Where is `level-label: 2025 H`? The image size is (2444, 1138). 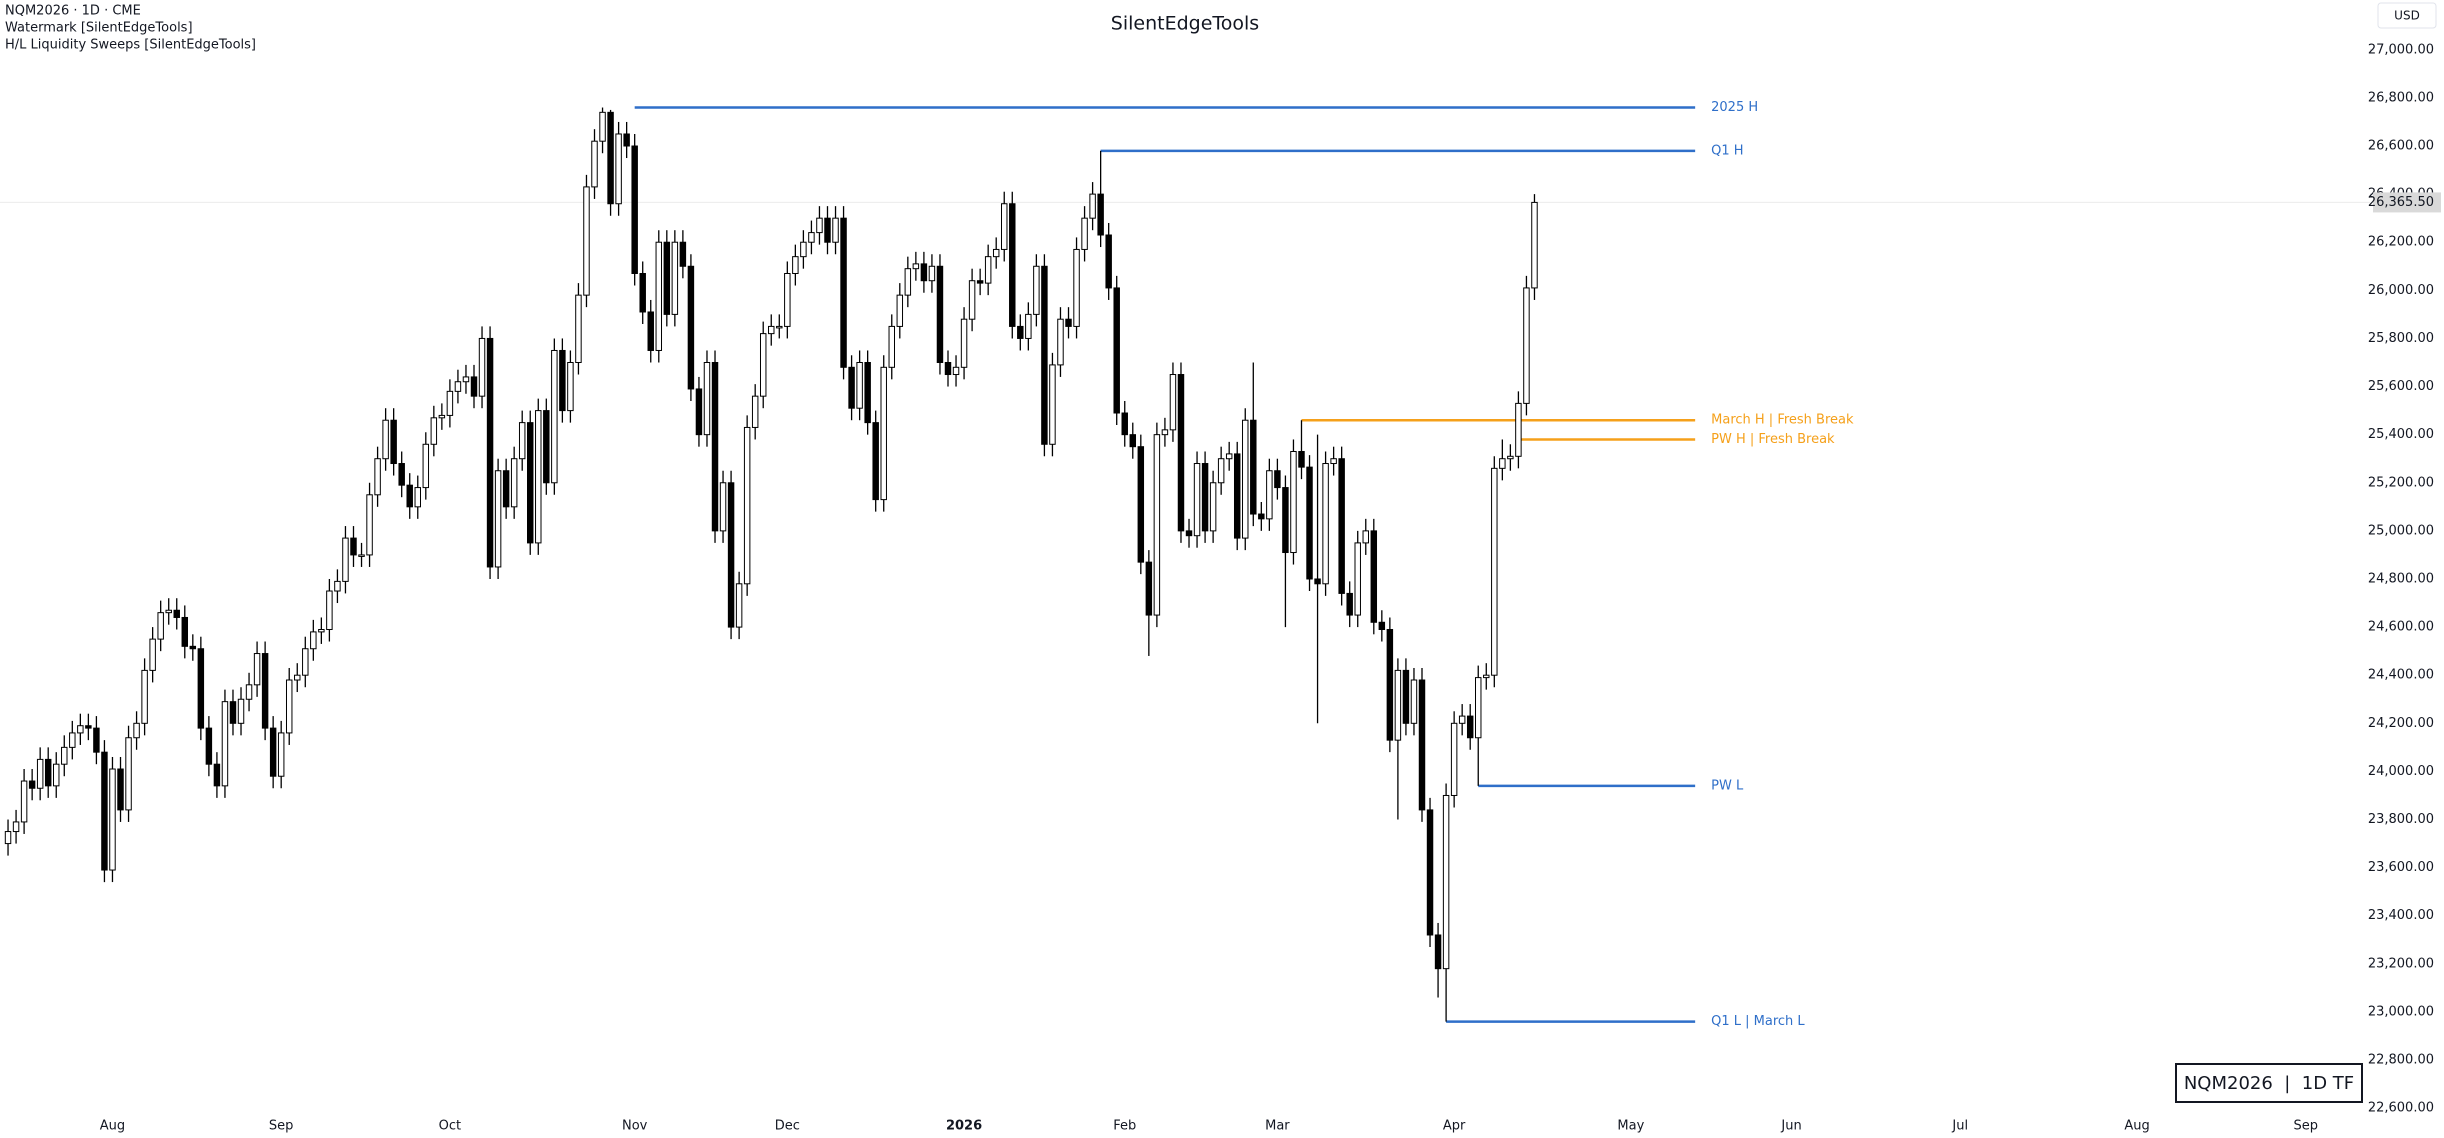
level-label: 2025 H is located at coordinates (1734, 107).